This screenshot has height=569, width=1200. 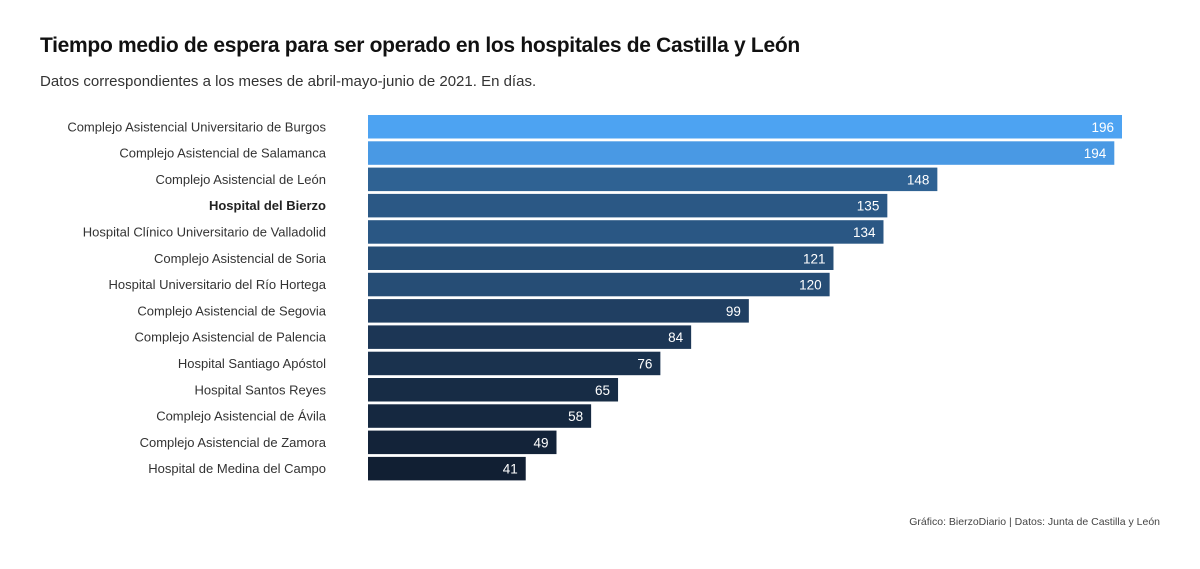 I want to click on value-label-complejo-asistencial-de-avila: 58, so click(x=575, y=416).